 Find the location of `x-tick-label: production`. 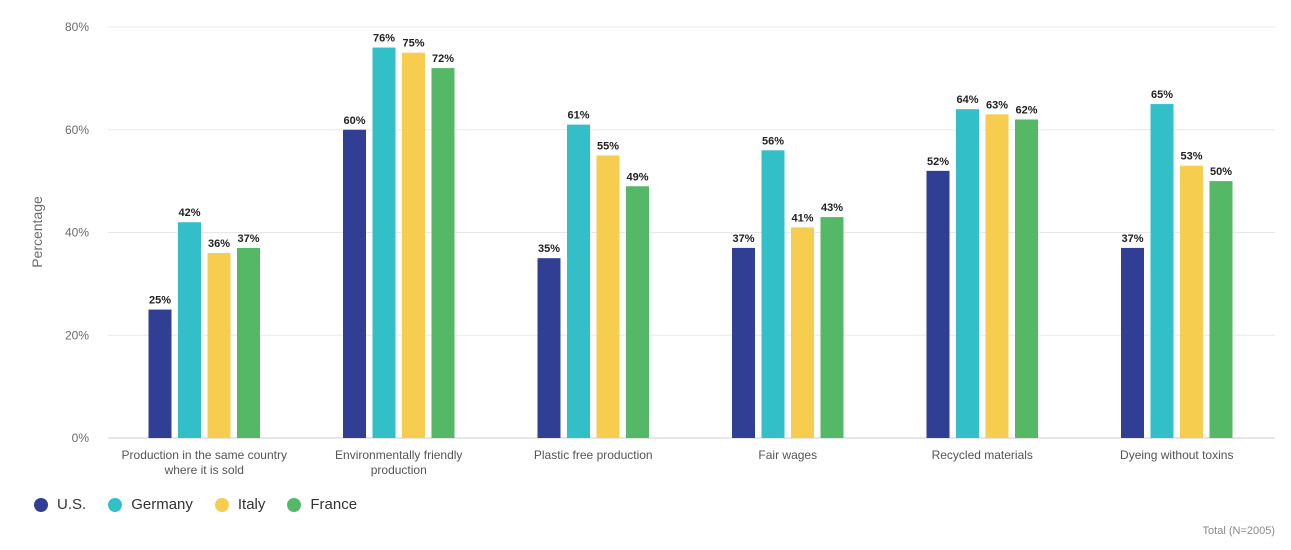

x-tick-label: production is located at coordinates (399, 470).